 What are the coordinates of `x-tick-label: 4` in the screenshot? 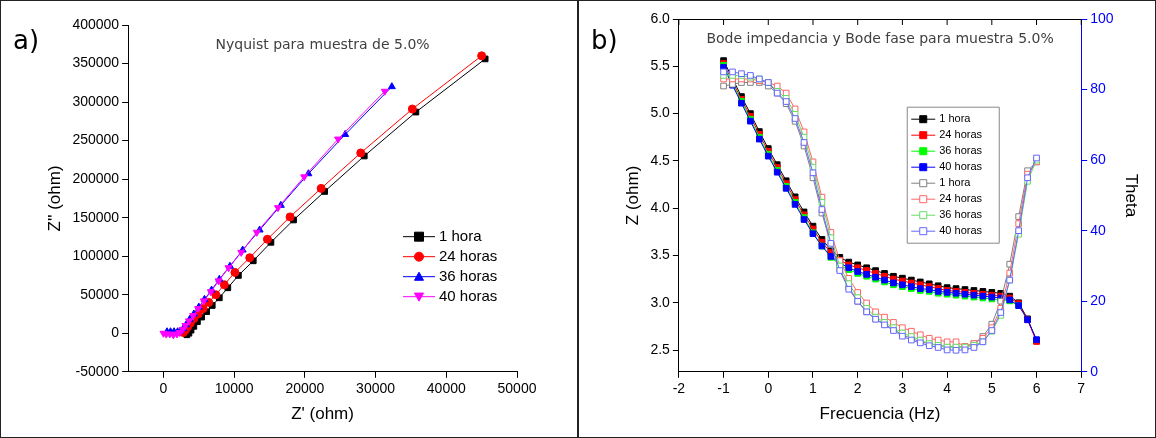 It's located at (947, 388).